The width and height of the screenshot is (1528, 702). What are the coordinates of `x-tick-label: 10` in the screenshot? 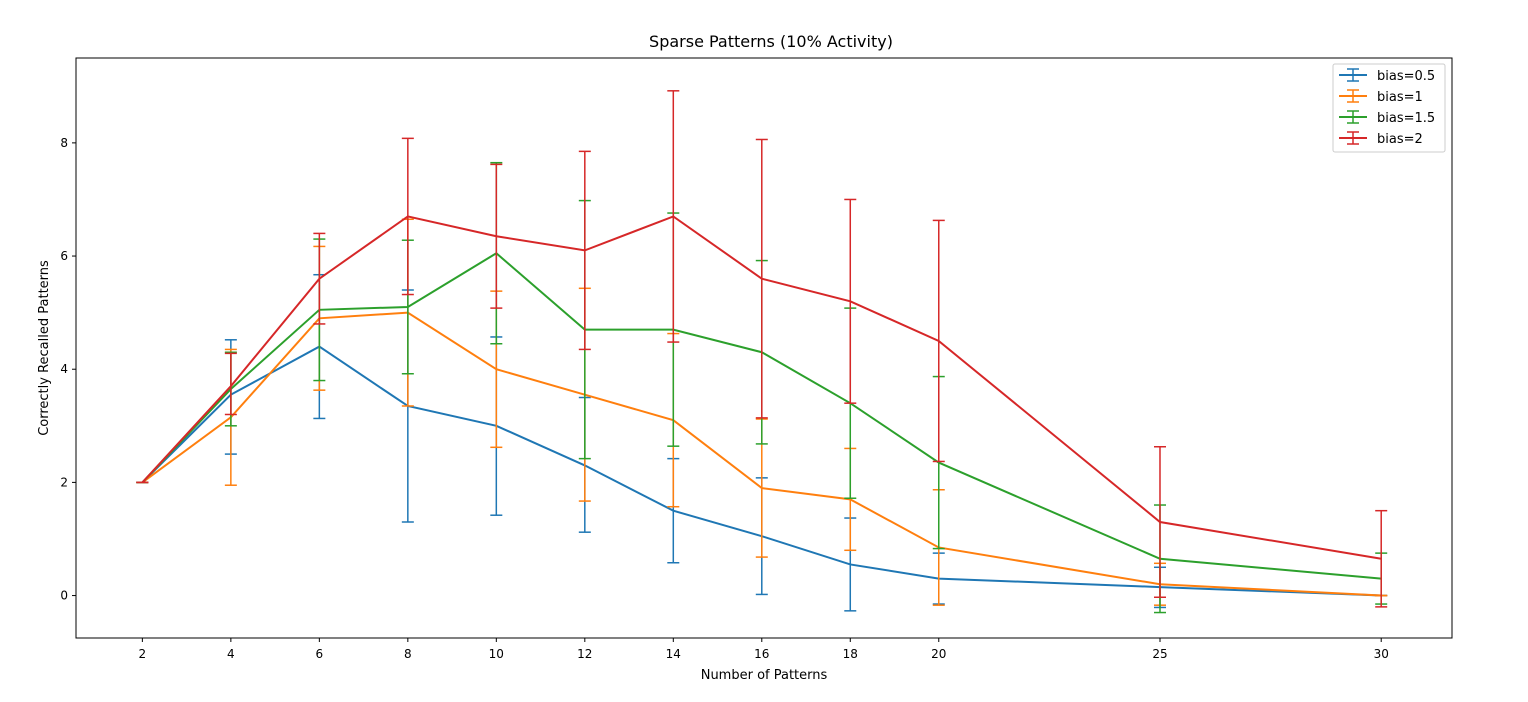 It's located at (496, 654).